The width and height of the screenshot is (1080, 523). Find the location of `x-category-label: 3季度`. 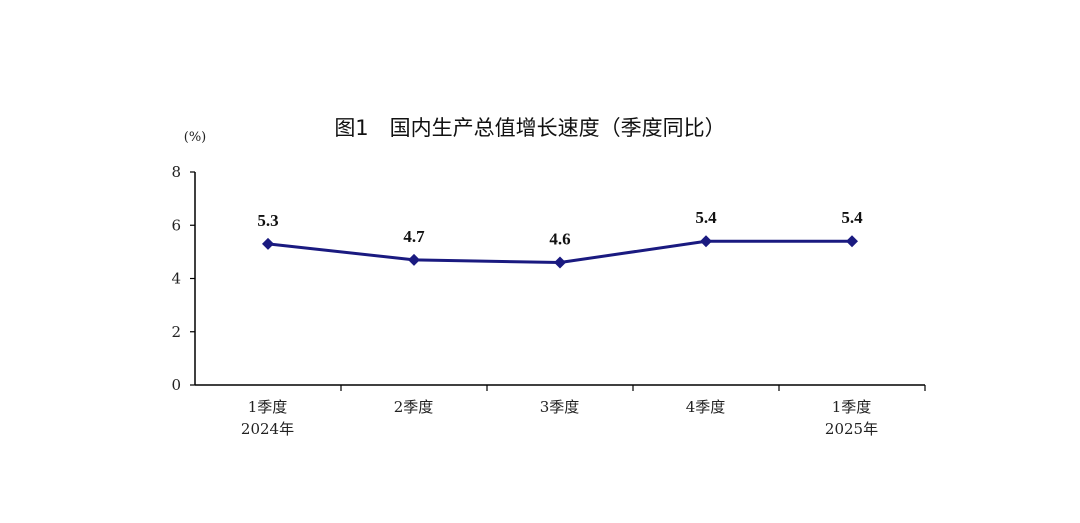

x-category-label: 3季度 is located at coordinates (560, 407).